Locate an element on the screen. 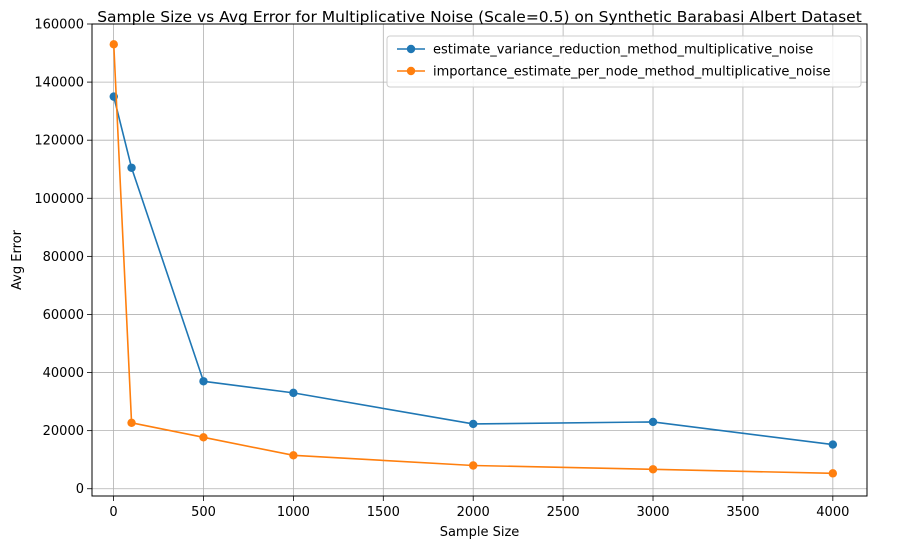 The height and width of the screenshot is (547, 898). x-tick-label: 500 is located at coordinates (203, 512).